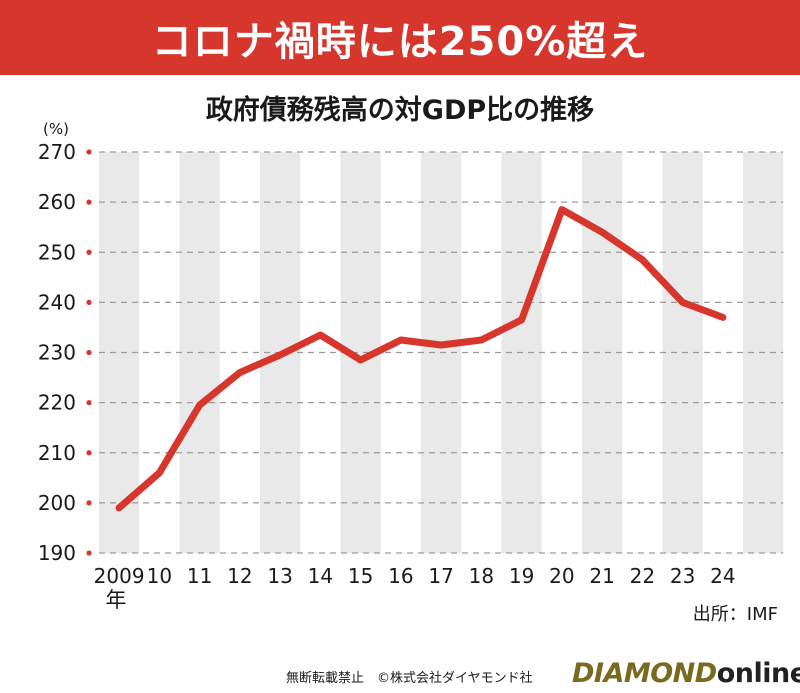 The height and width of the screenshot is (693, 800). I want to click on source-note: 出所：IMF, so click(735, 614).